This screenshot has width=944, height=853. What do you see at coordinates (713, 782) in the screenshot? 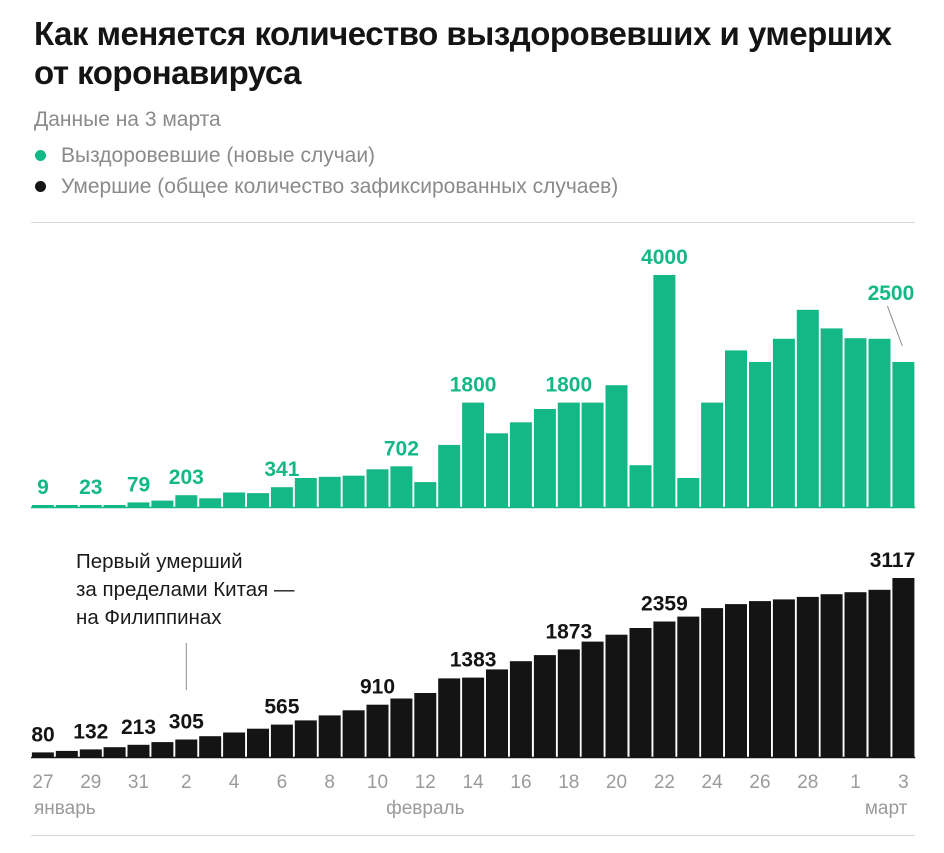
I see `x-tick-label: 24` at bounding box center [713, 782].